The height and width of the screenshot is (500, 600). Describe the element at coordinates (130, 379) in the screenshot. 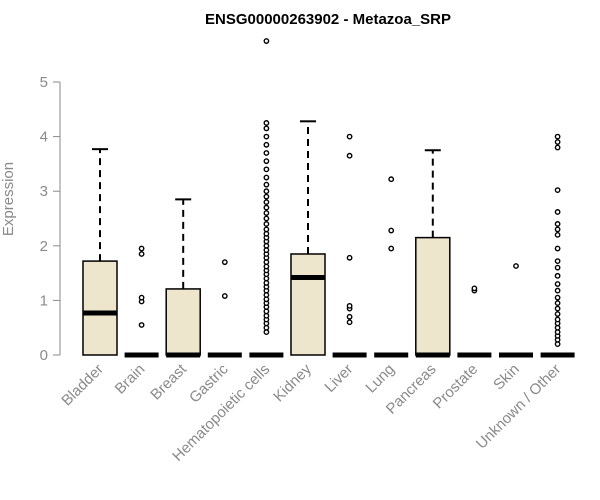

I see `x-tick-label: Brain` at that location.